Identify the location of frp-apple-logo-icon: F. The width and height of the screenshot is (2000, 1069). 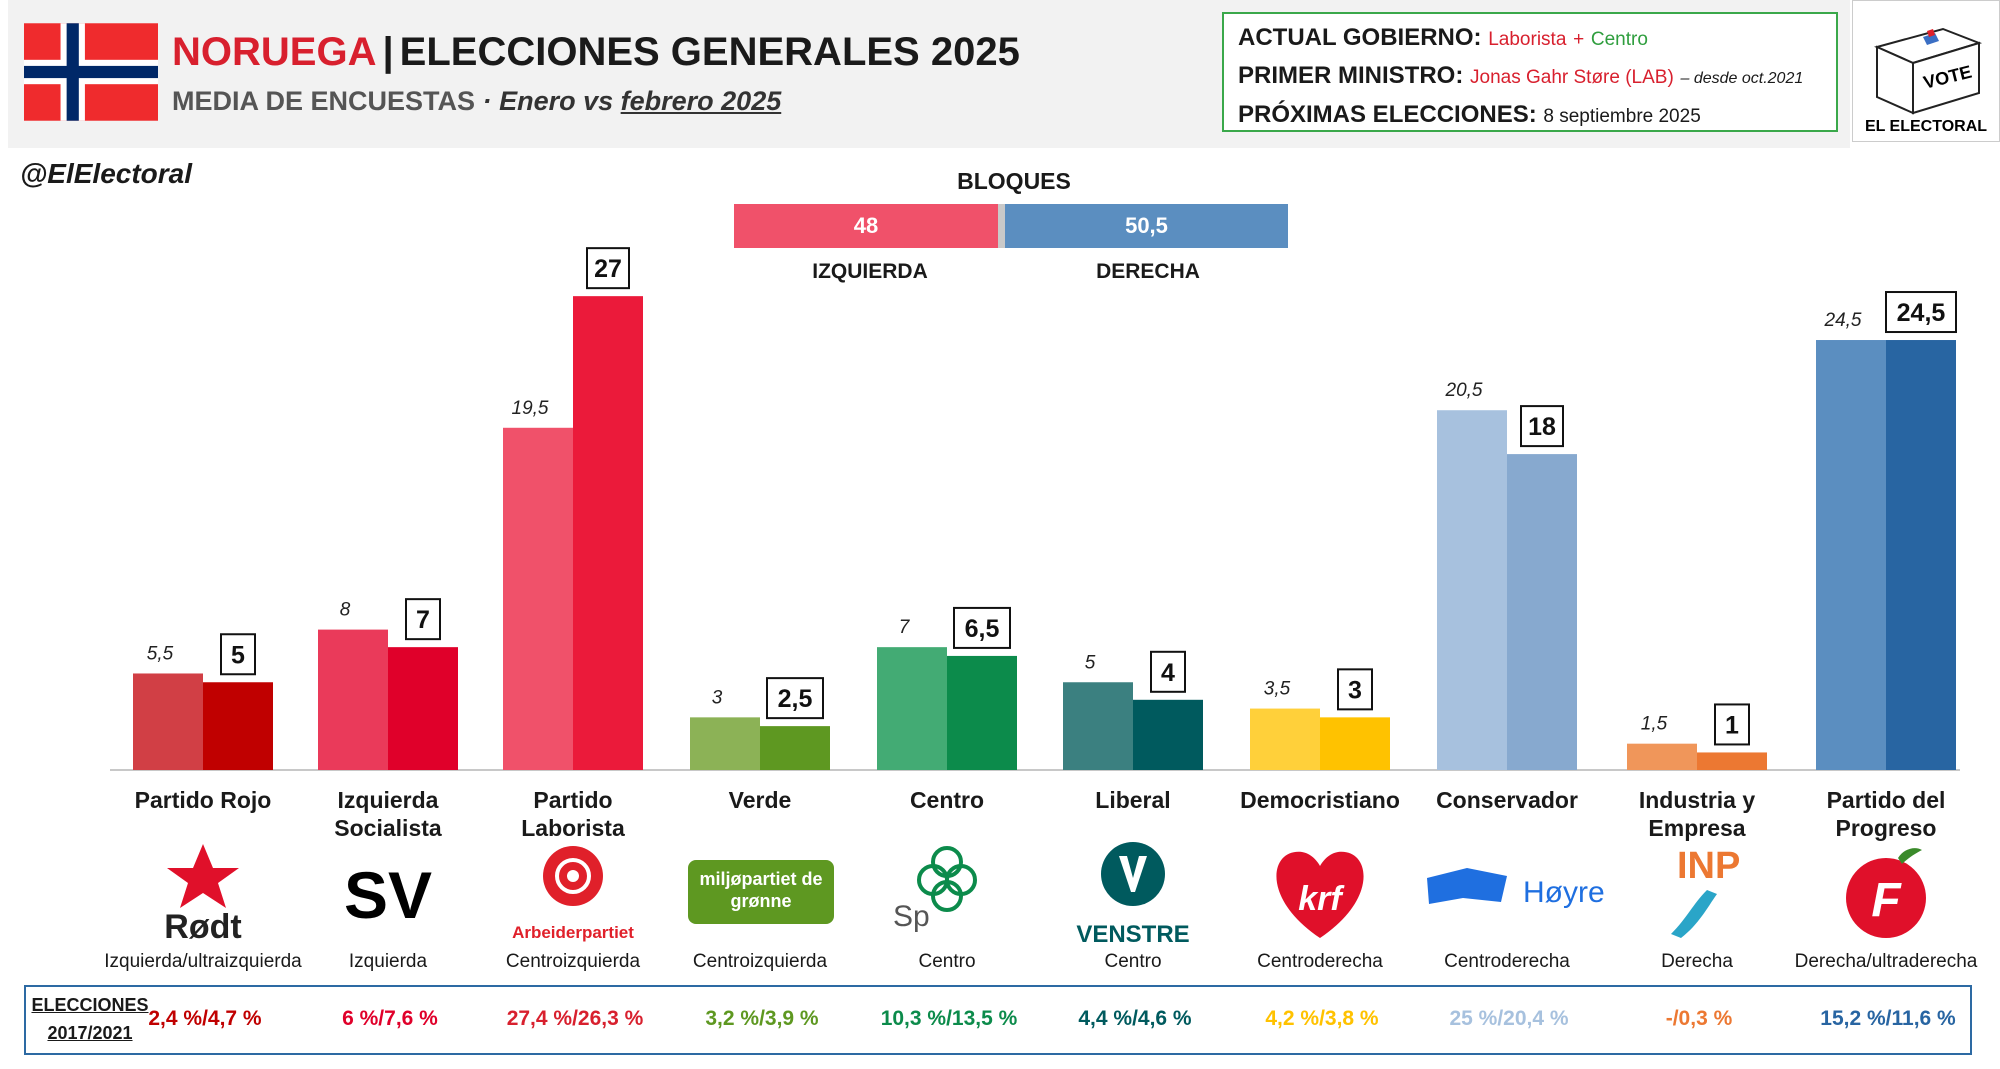
(1886, 893).